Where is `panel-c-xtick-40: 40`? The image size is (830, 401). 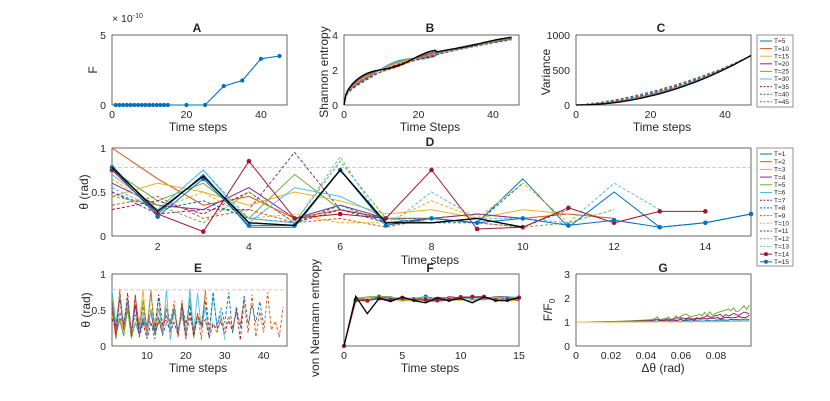
panel-c-xtick-40: 40 is located at coordinates (725, 115).